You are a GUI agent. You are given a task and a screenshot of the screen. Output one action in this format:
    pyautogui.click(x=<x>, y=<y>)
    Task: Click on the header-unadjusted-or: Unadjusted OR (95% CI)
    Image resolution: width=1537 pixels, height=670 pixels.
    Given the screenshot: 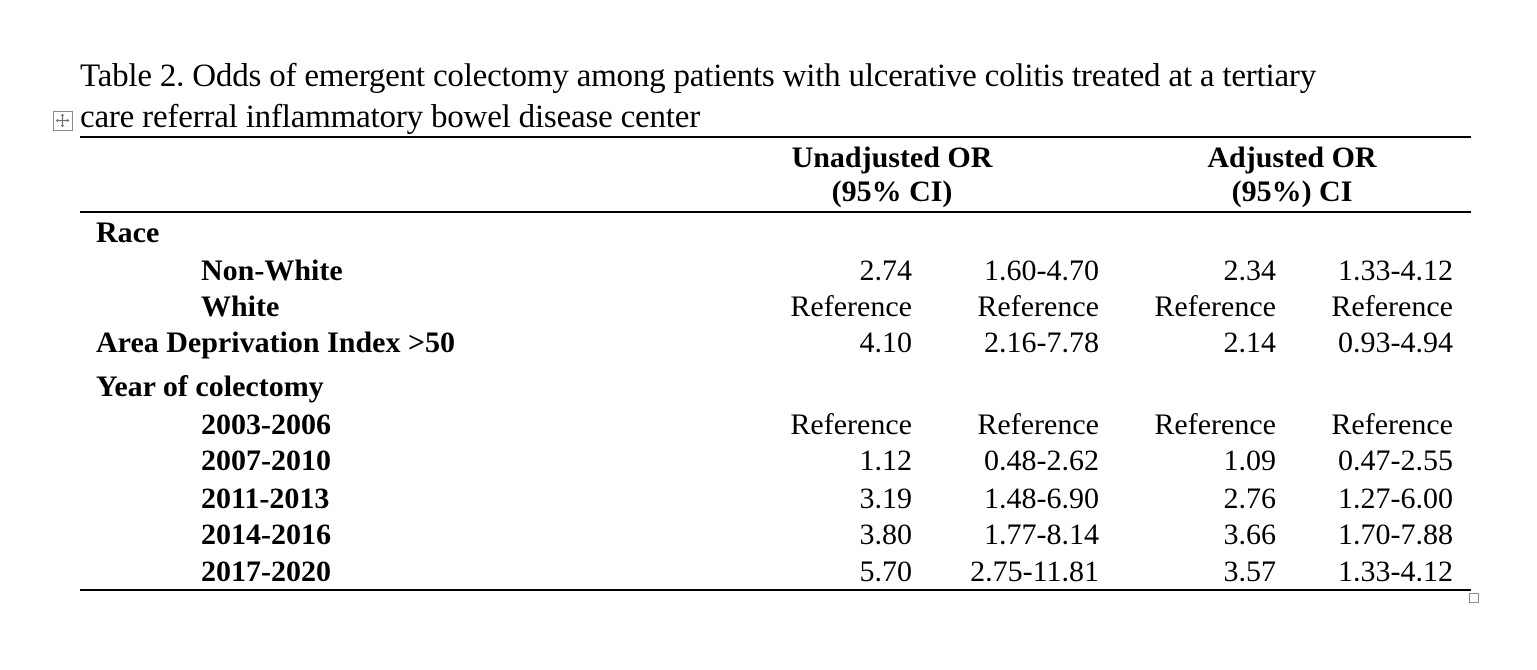 What is the action you would take?
    pyautogui.click(x=892, y=174)
    